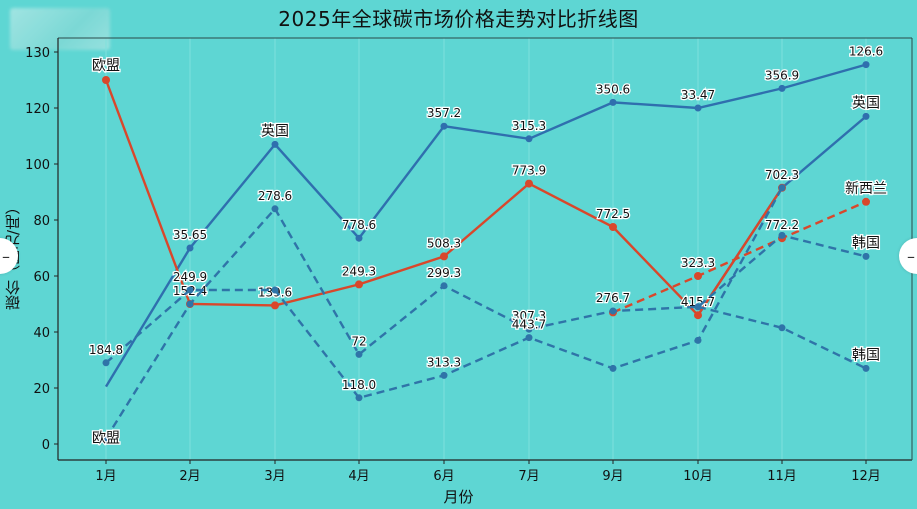  I want to click on x-tick-label: 11月, so click(782, 476).